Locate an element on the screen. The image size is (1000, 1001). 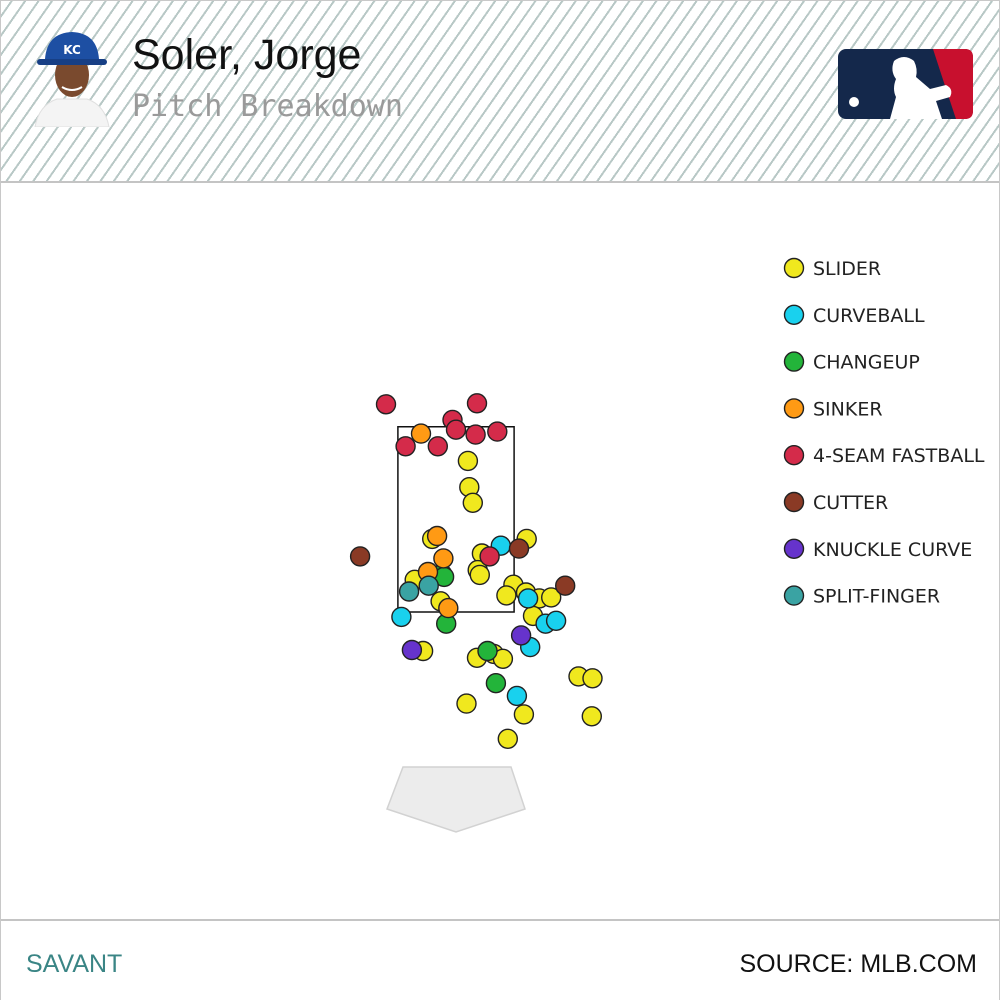
legend-marker-changeup is located at coordinates (794, 361).